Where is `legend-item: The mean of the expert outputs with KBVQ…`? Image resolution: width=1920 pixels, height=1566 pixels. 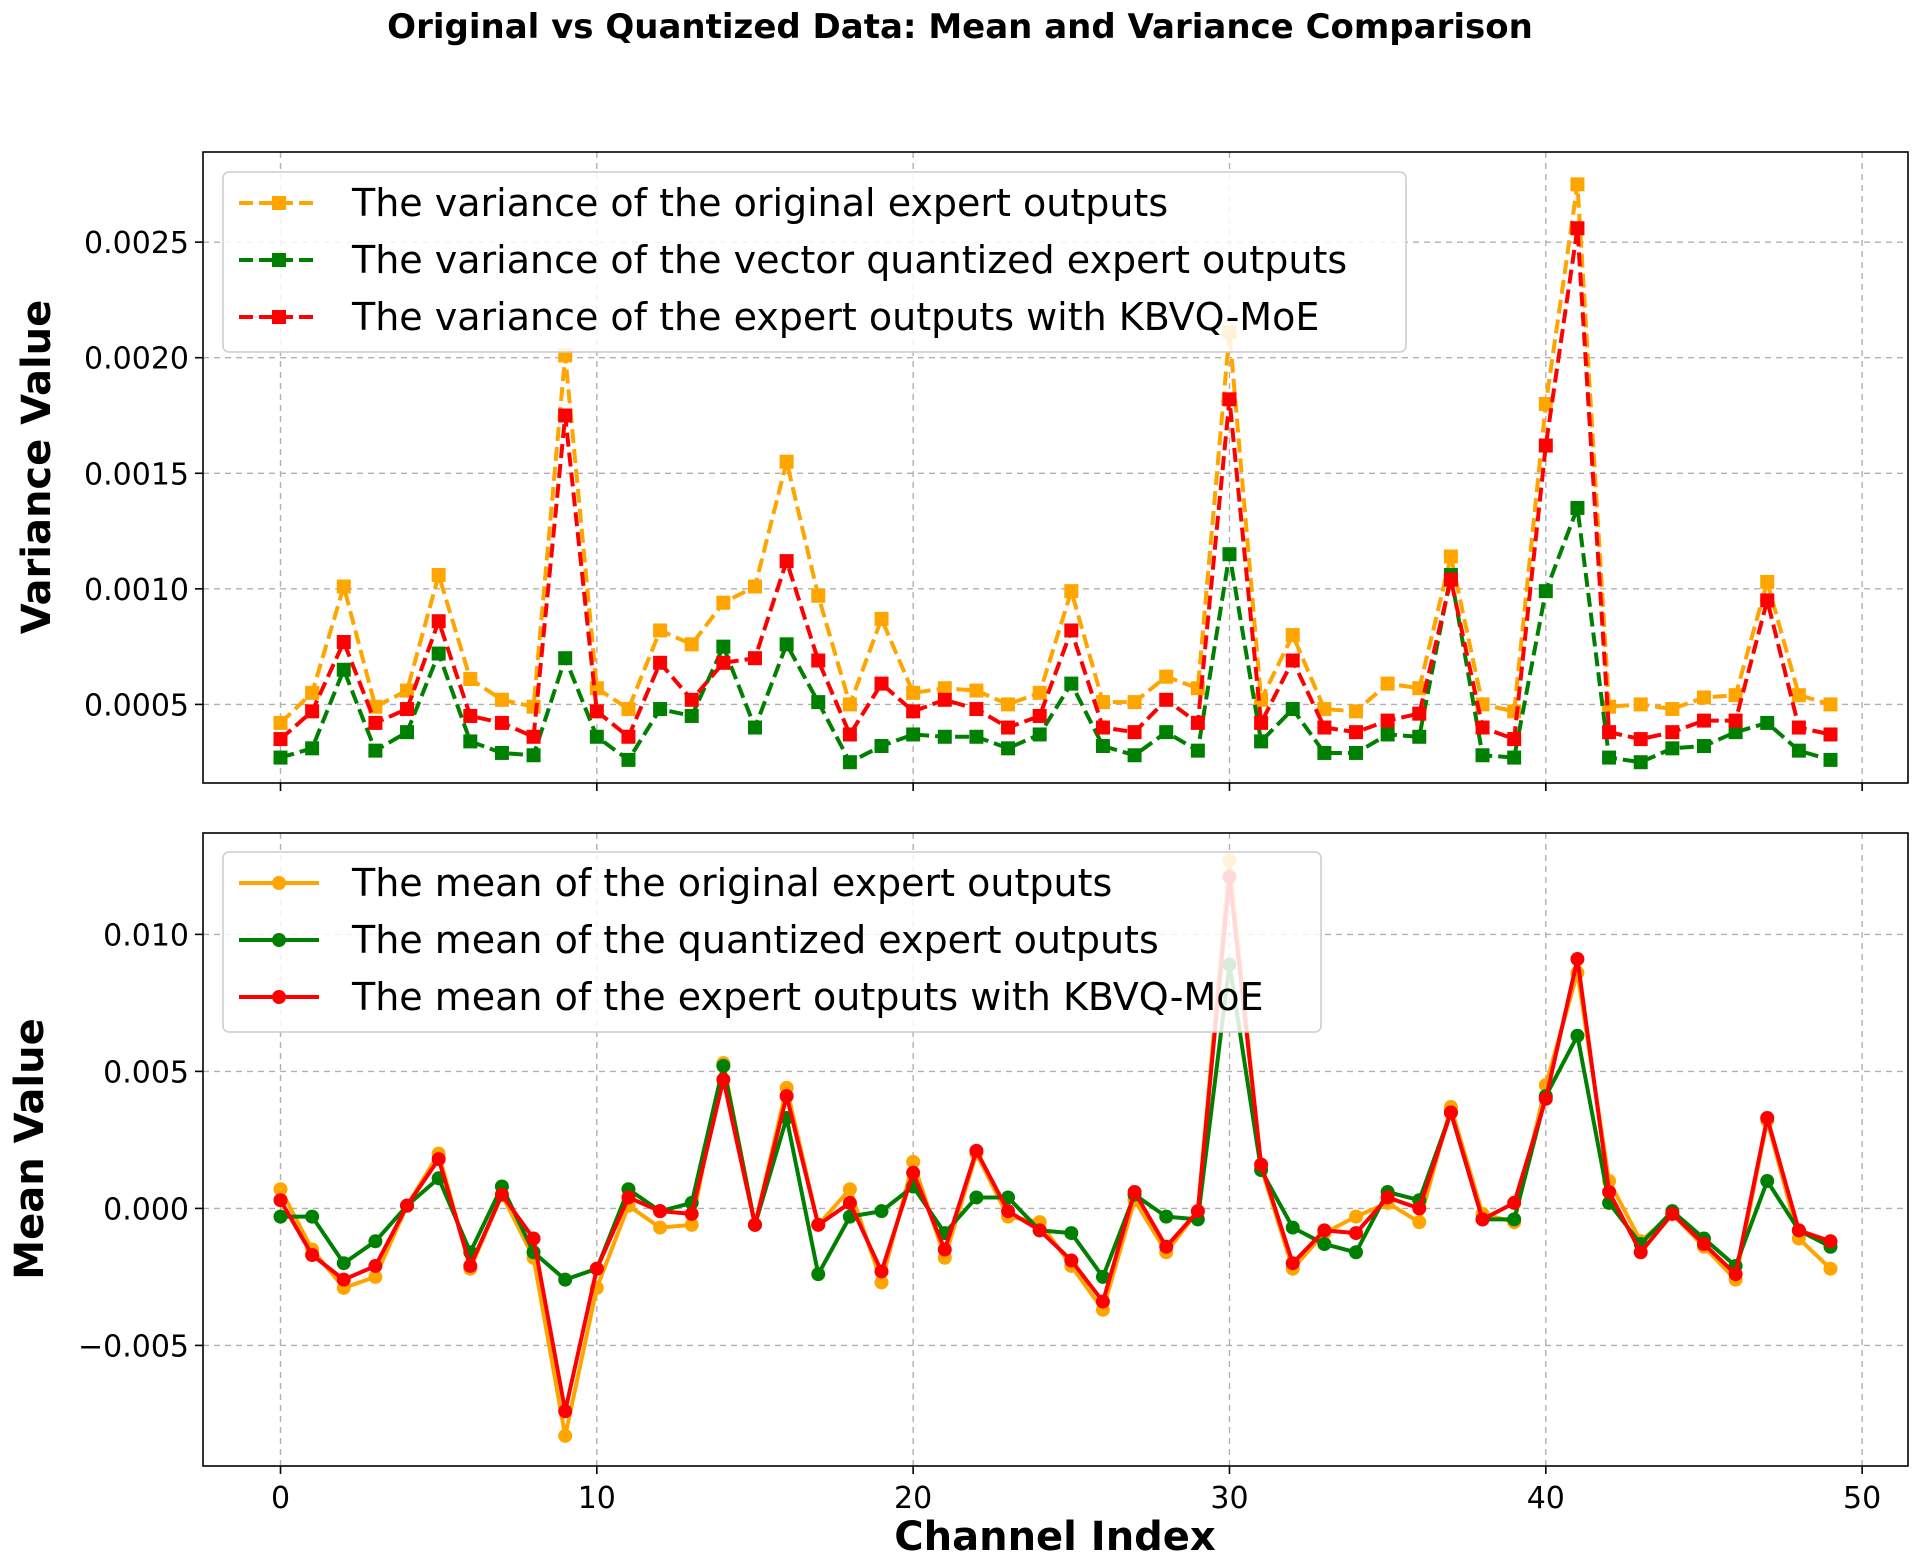
legend-item: The mean of the expert outputs with KBVQ… is located at coordinates (751, 997).